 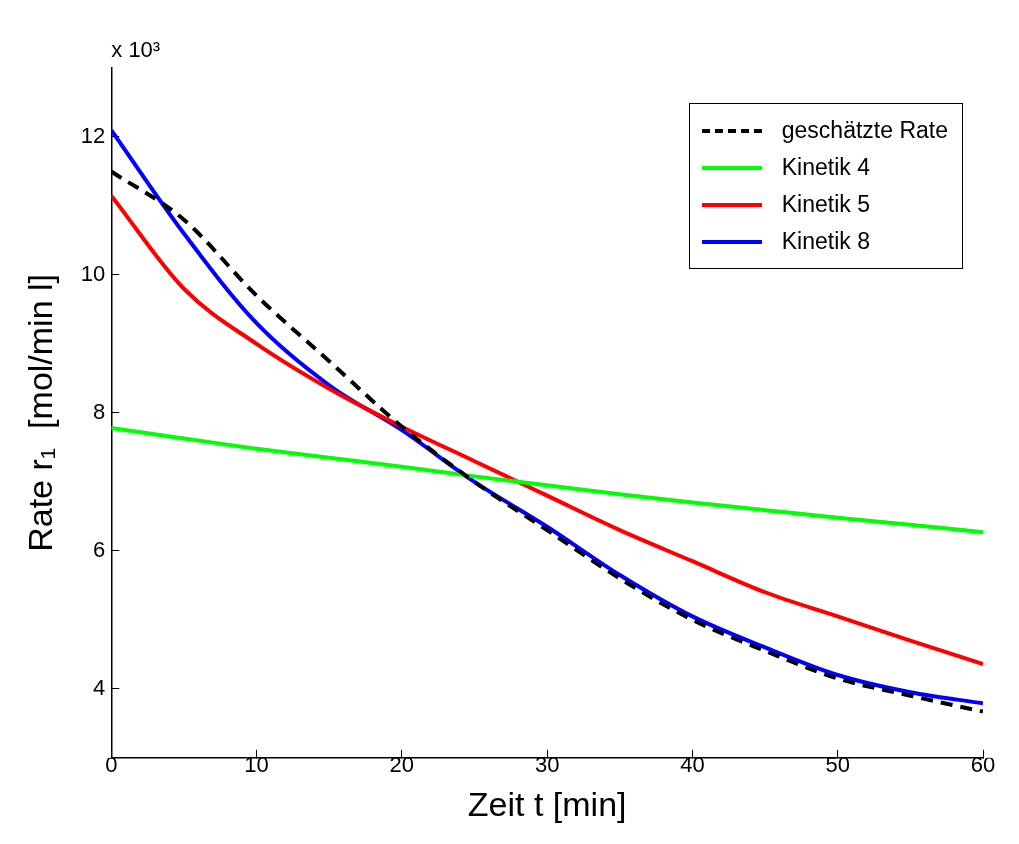 What do you see at coordinates (99, 687) in the screenshot?
I see `y-tick-label: 4` at bounding box center [99, 687].